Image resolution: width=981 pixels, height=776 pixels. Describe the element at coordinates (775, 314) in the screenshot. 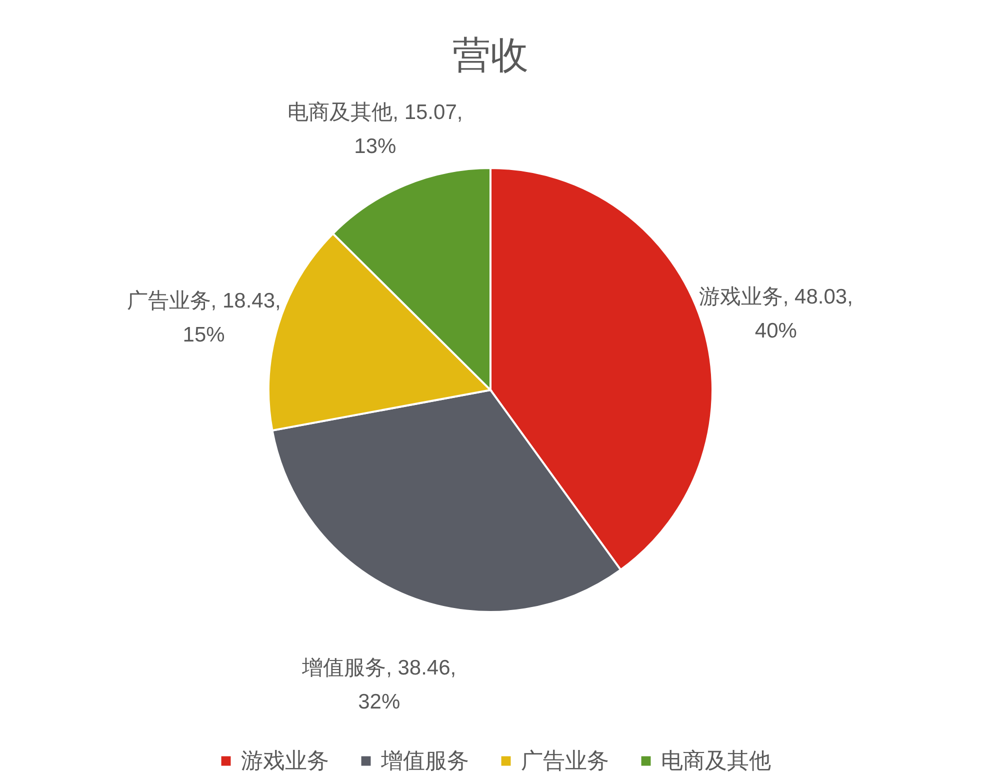

I see `data-label: 游戏业务, 48.03, 40%` at that location.